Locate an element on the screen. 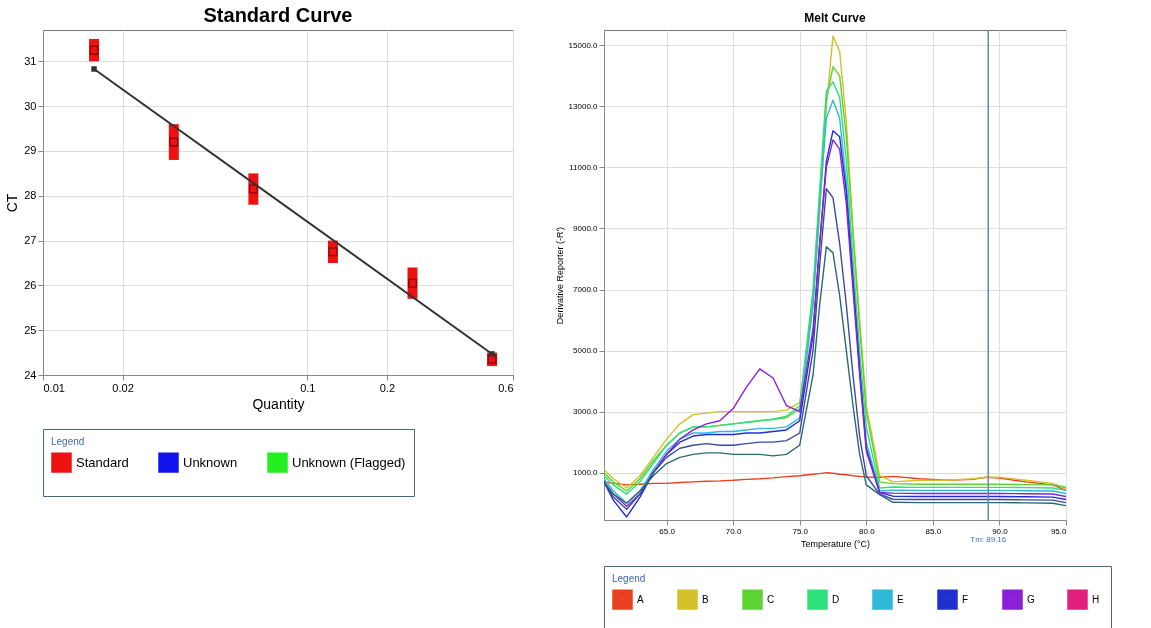  y-tick-label: 9000.0 is located at coordinates (586, 228).